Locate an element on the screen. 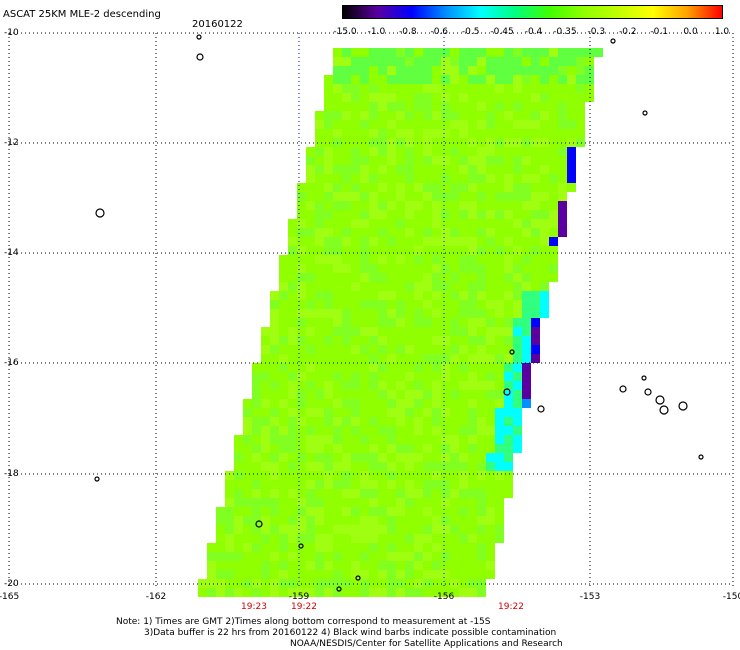 The height and width of the screenshot is (650, 740). x-tick-label: -165 is located at coordinates (10, 597).